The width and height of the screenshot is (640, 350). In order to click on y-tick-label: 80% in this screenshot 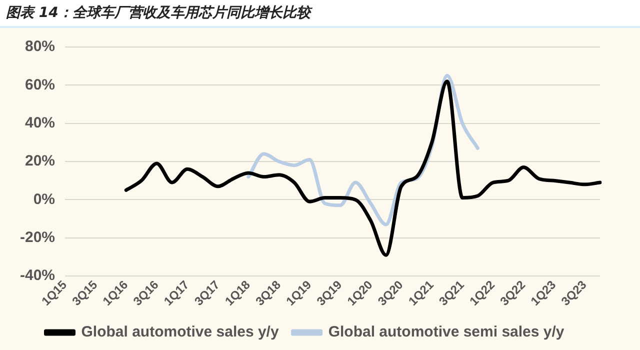, I will do `click(40, 47)`.